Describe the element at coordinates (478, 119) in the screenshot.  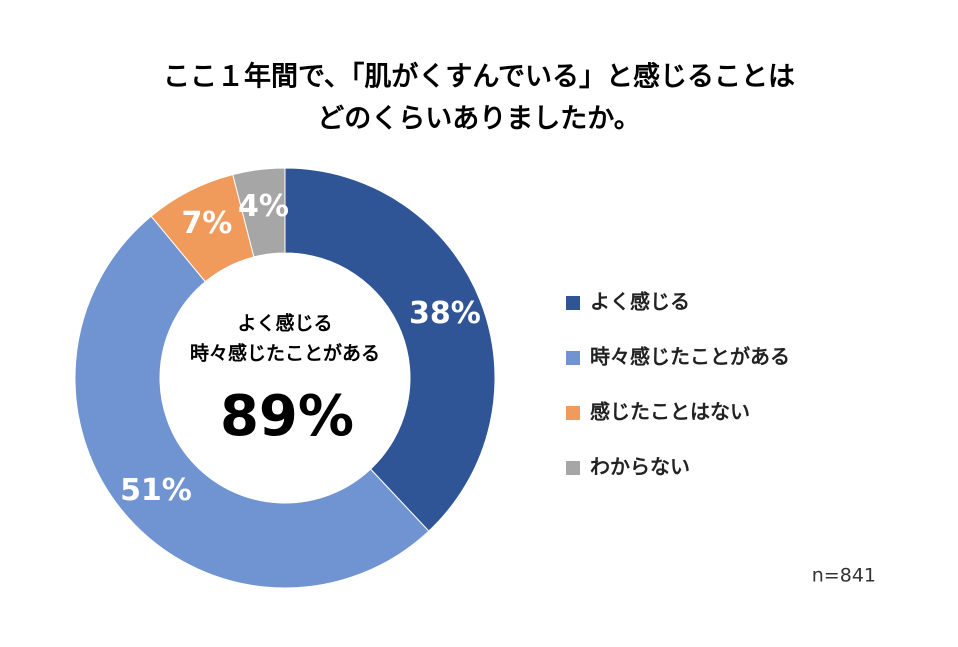
I see `chart-title: どのくらいありましたか。` at that location.